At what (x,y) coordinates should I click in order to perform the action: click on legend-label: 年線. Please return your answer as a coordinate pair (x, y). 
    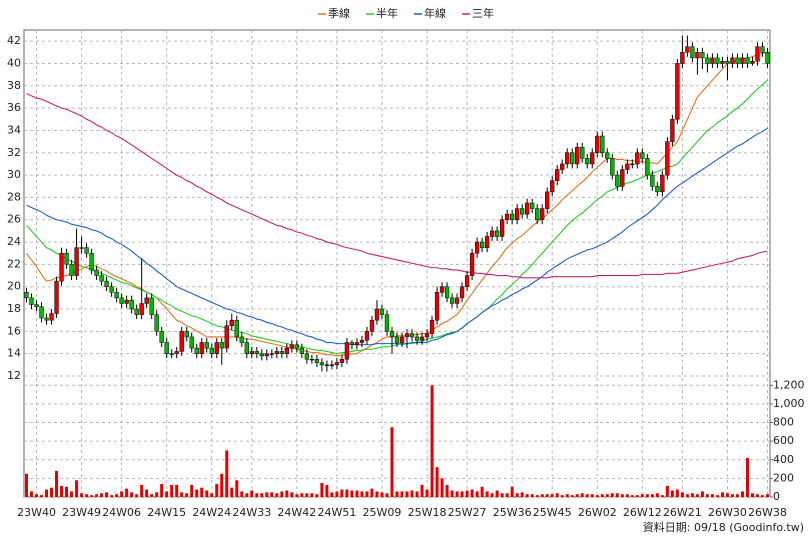
    Looking at the image, I should click on (435, 13).